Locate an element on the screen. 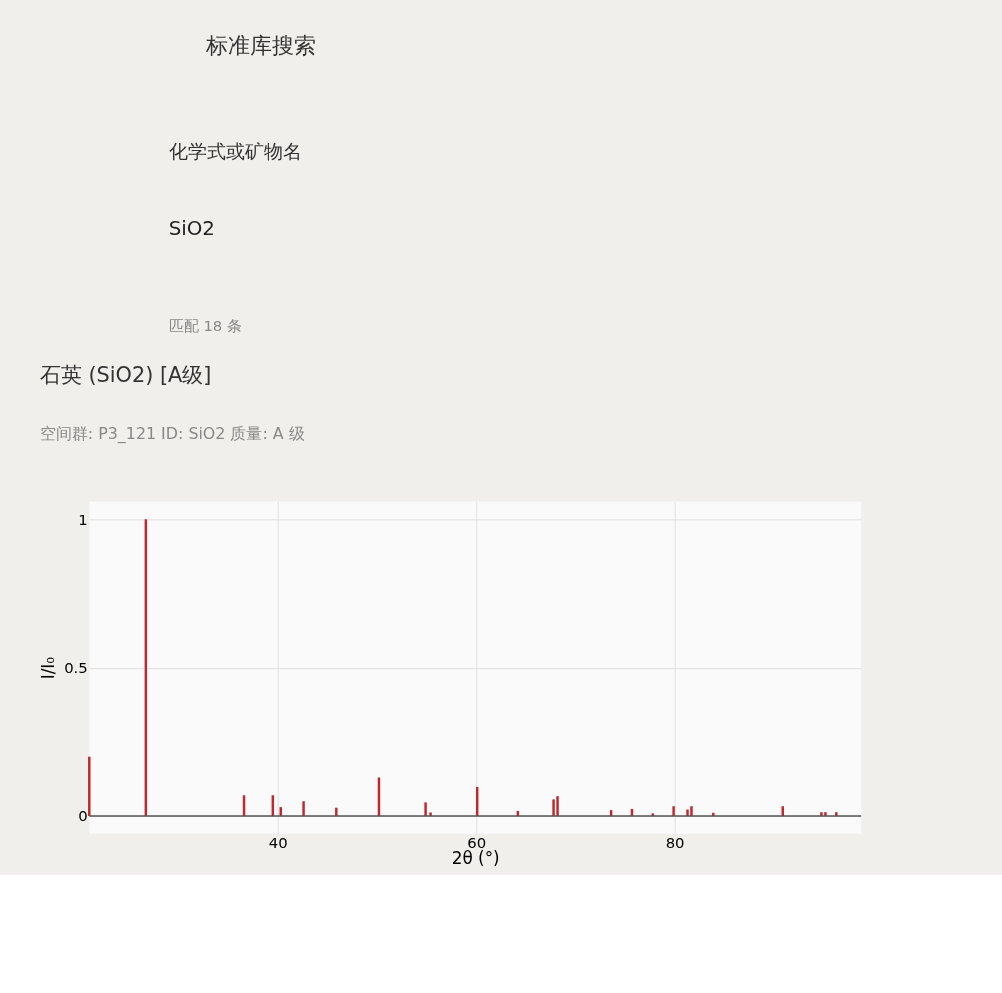  x-tick-label: 80 is located at coordinates (675, 843).